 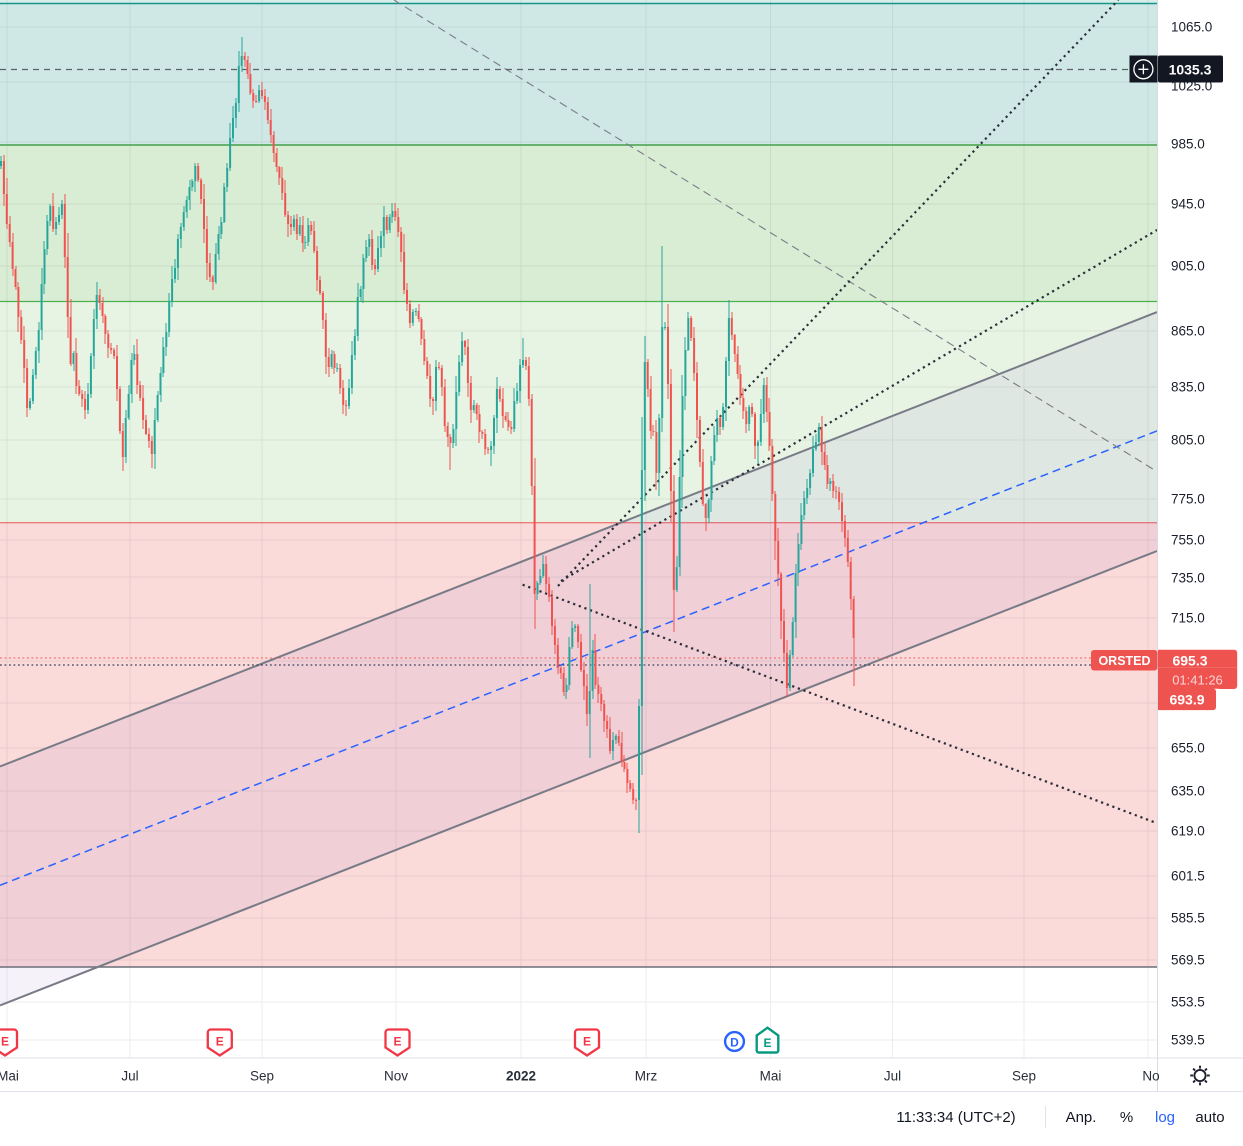 What do you see at coordinates (521, 1076) in the screenshot?
I see `svg-text: 2022` at bounding box center [521, 1076].